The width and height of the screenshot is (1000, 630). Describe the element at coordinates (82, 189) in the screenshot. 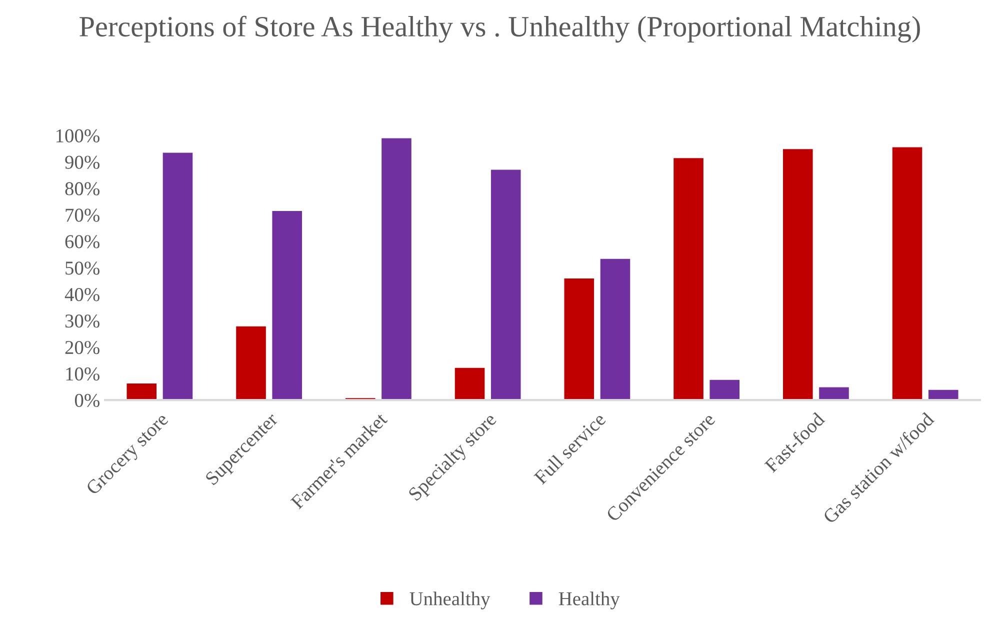

I see `y-tick-label: 80%` at that location.